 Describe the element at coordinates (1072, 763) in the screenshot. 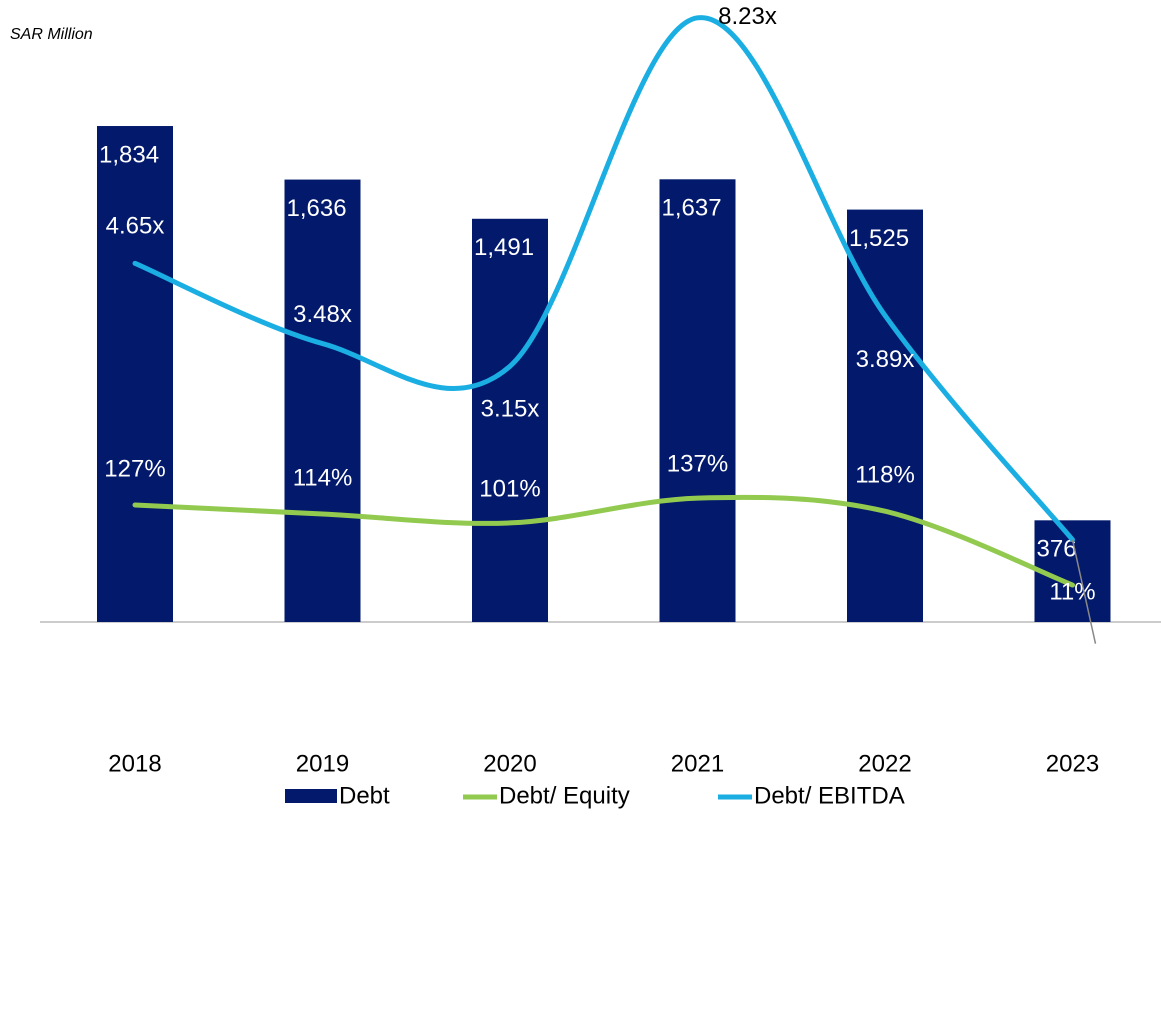

I see `x-tick-label: 2023` at that location.